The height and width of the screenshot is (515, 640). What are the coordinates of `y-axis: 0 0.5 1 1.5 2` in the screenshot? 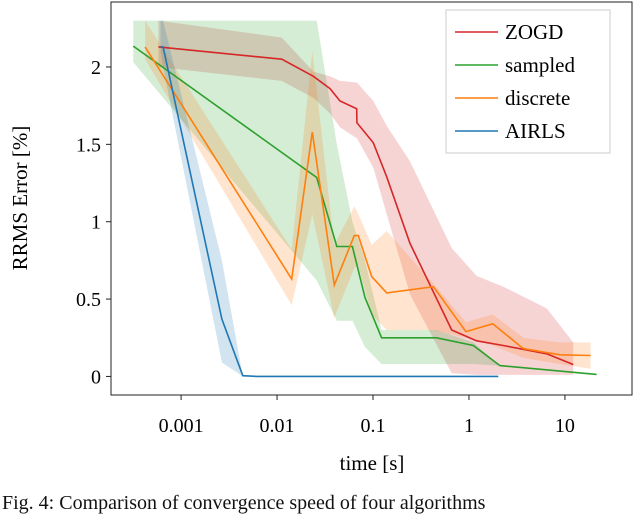 It's located at (93, 222).